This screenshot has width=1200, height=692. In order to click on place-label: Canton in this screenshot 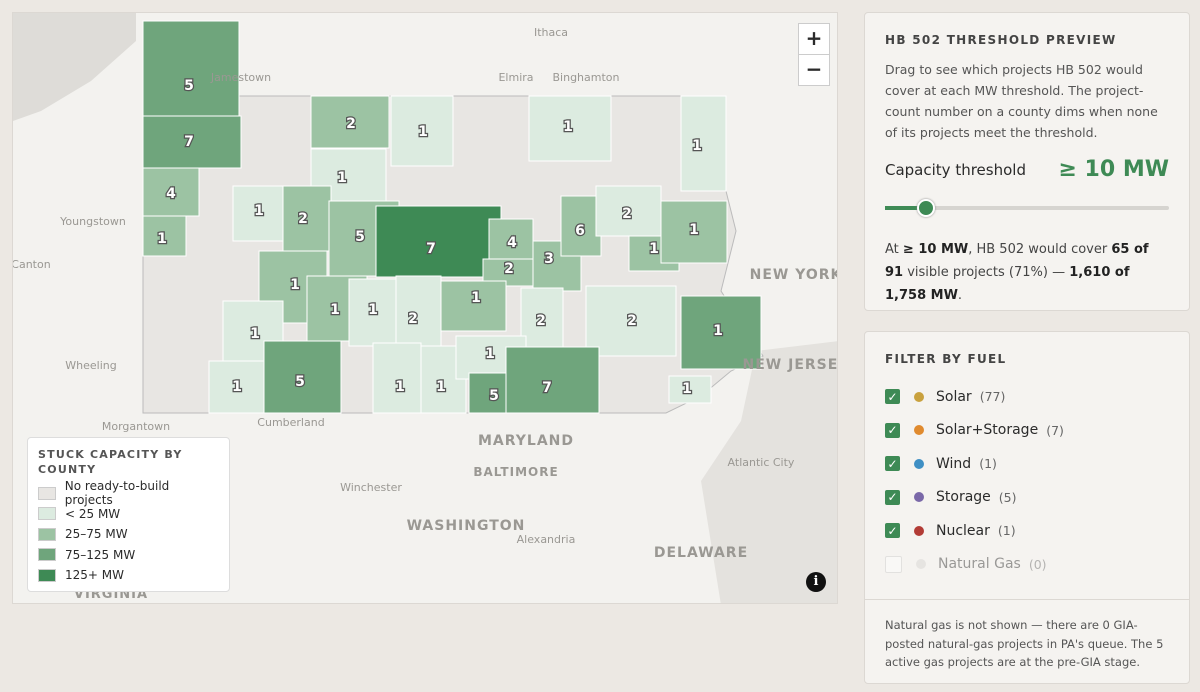, I will do `click(32, 264)`.